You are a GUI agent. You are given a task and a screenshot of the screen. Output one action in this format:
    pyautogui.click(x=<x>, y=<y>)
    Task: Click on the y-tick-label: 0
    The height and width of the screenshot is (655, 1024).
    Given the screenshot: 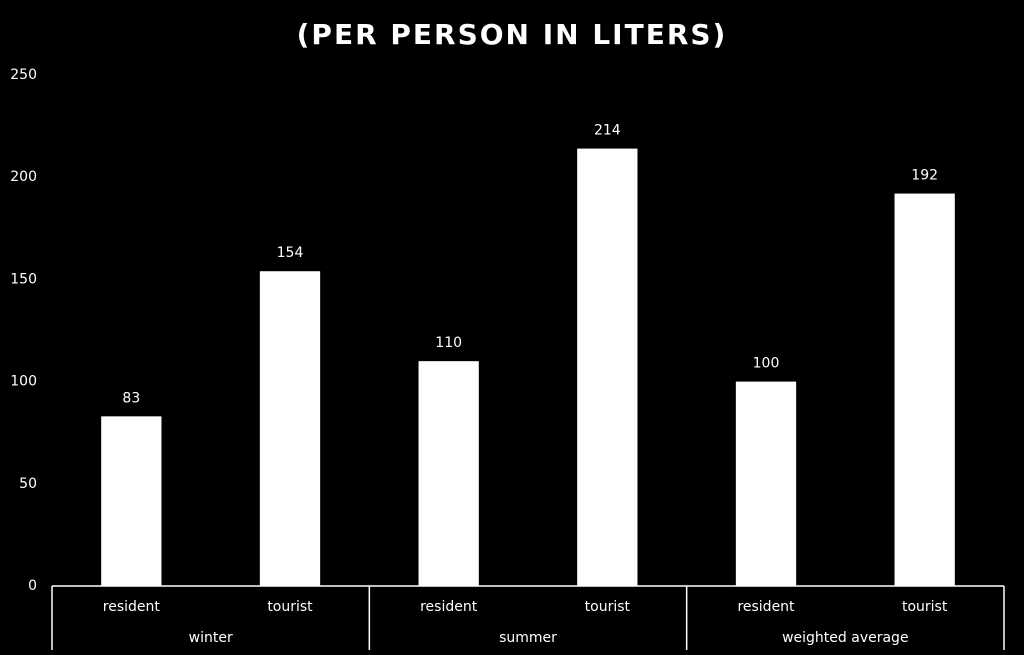 What is the action you would take?
    pyautogui.click(x=32, y=586)
    